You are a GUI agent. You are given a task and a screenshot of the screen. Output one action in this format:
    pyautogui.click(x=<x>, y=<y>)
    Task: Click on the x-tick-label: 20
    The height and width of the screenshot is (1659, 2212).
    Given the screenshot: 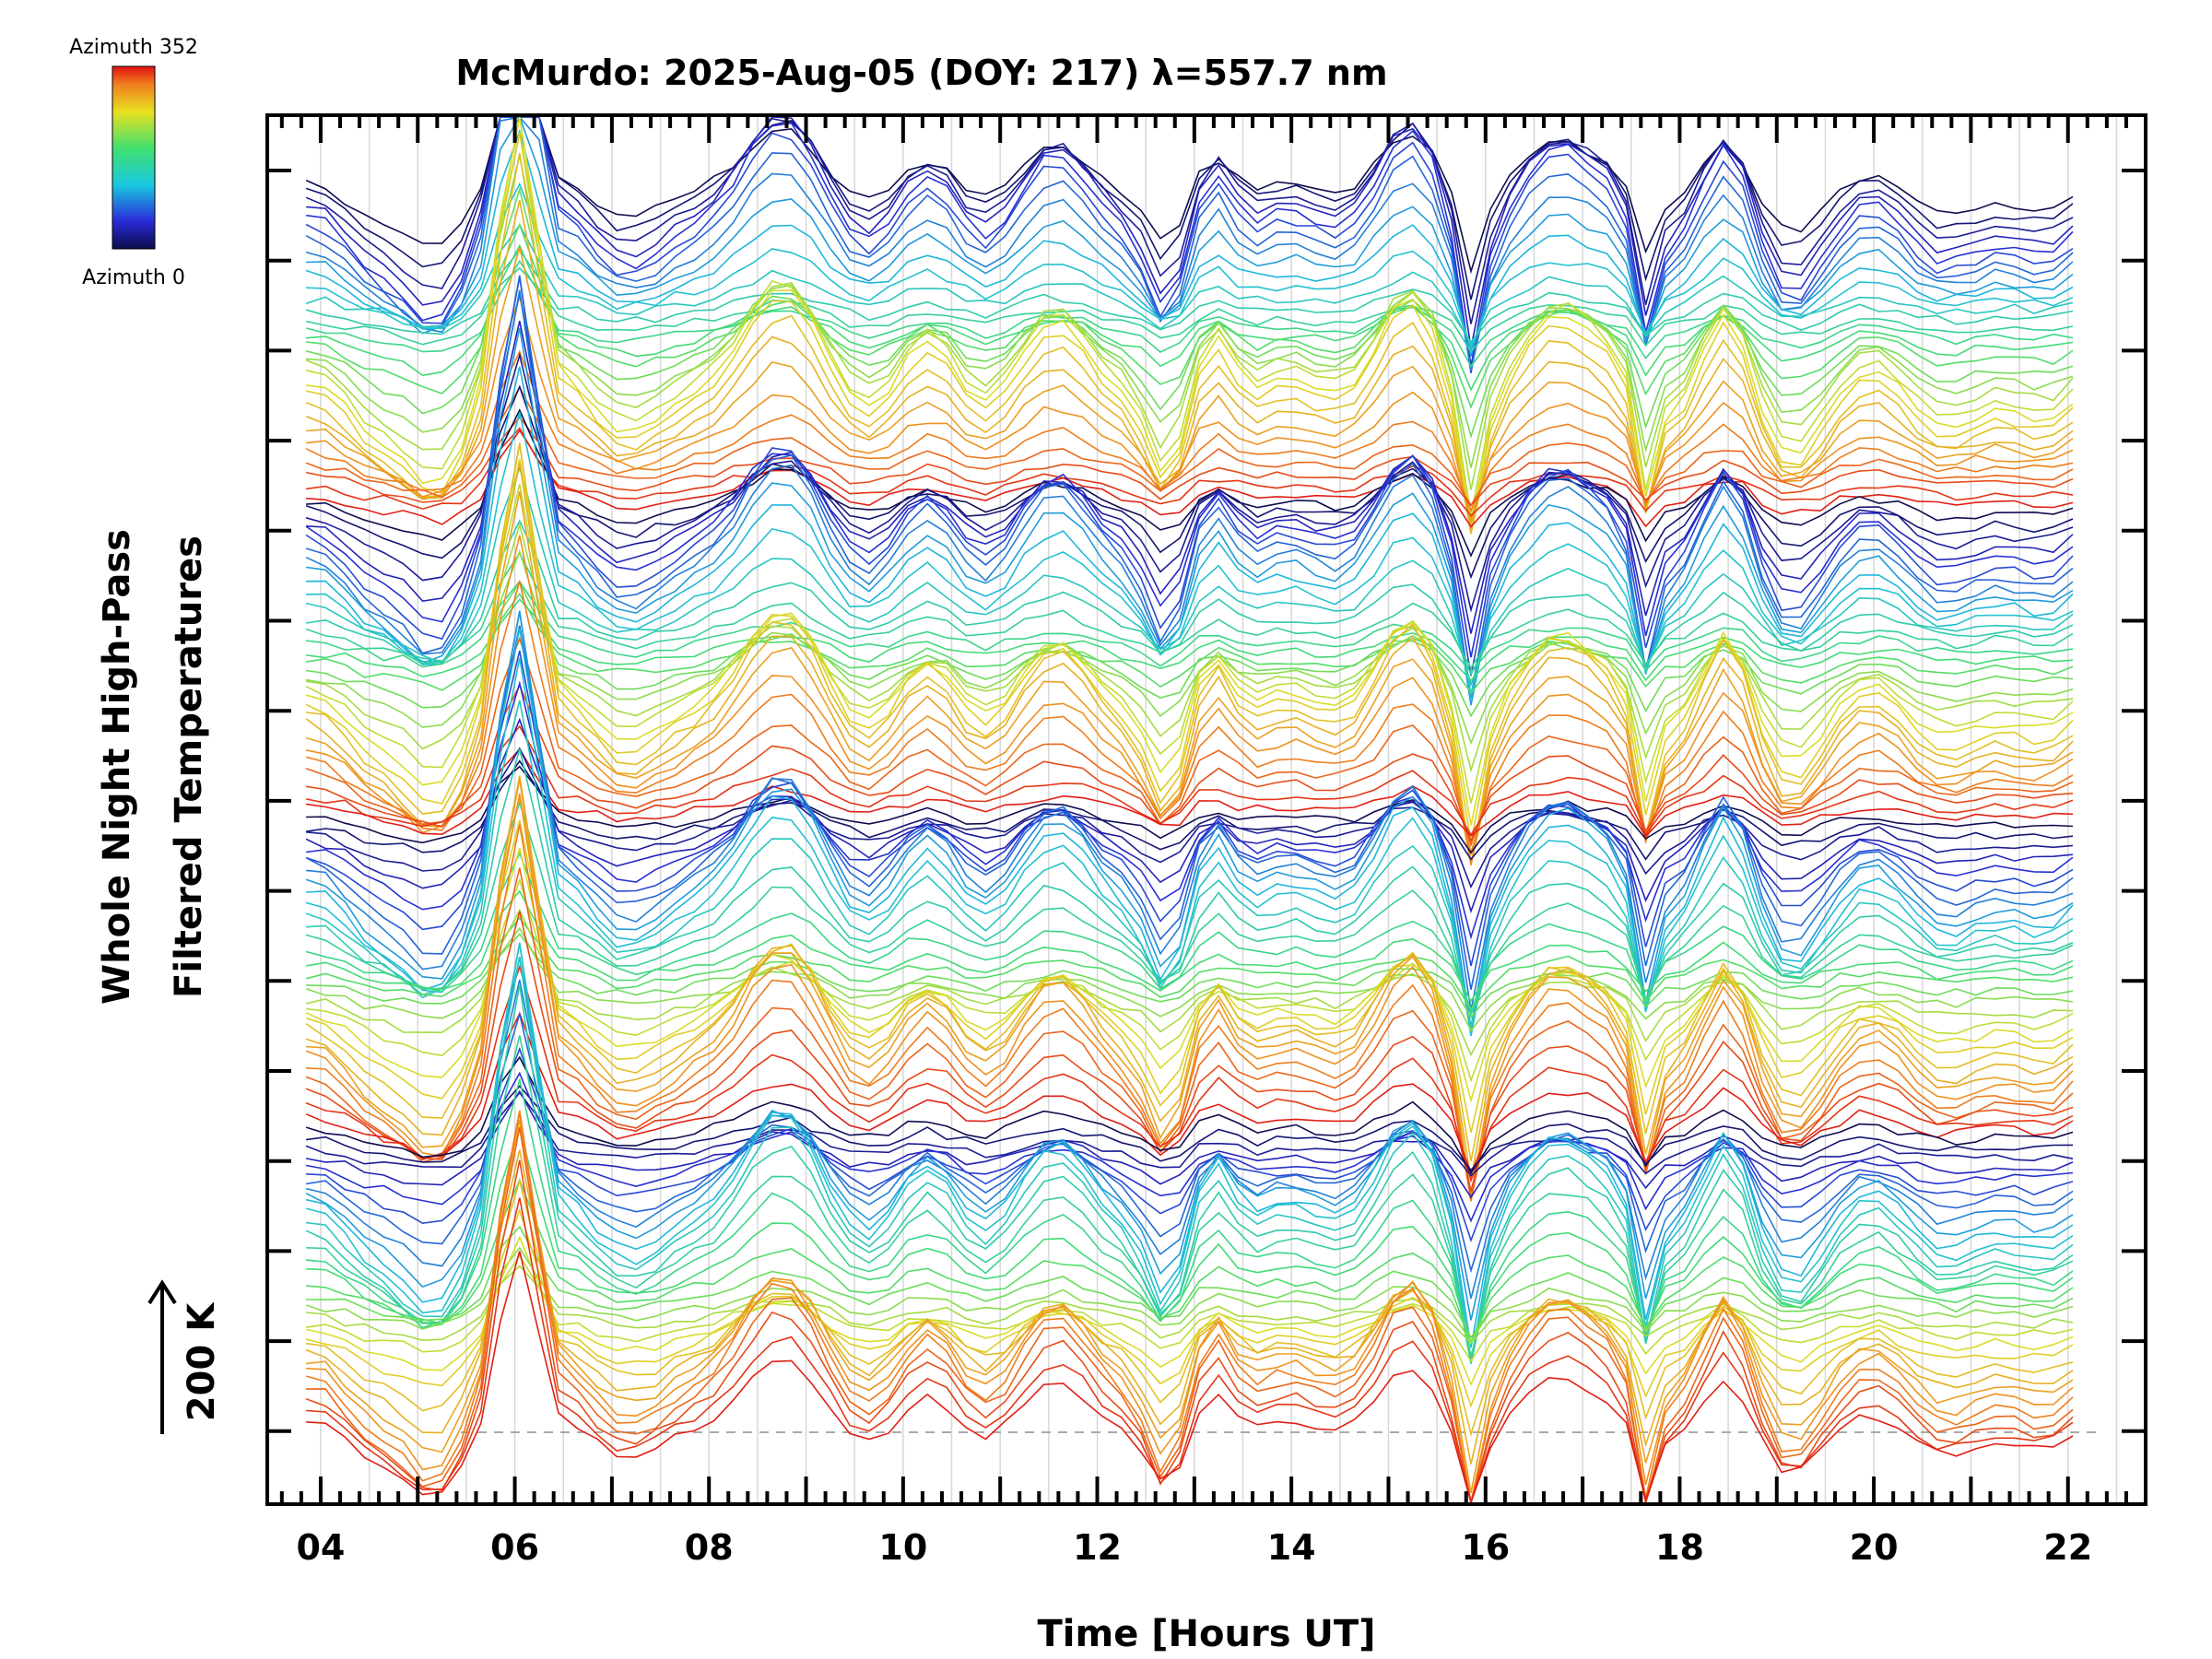 What is the action you would take?
    pyautogui.click(x=1874, y=1547)
    